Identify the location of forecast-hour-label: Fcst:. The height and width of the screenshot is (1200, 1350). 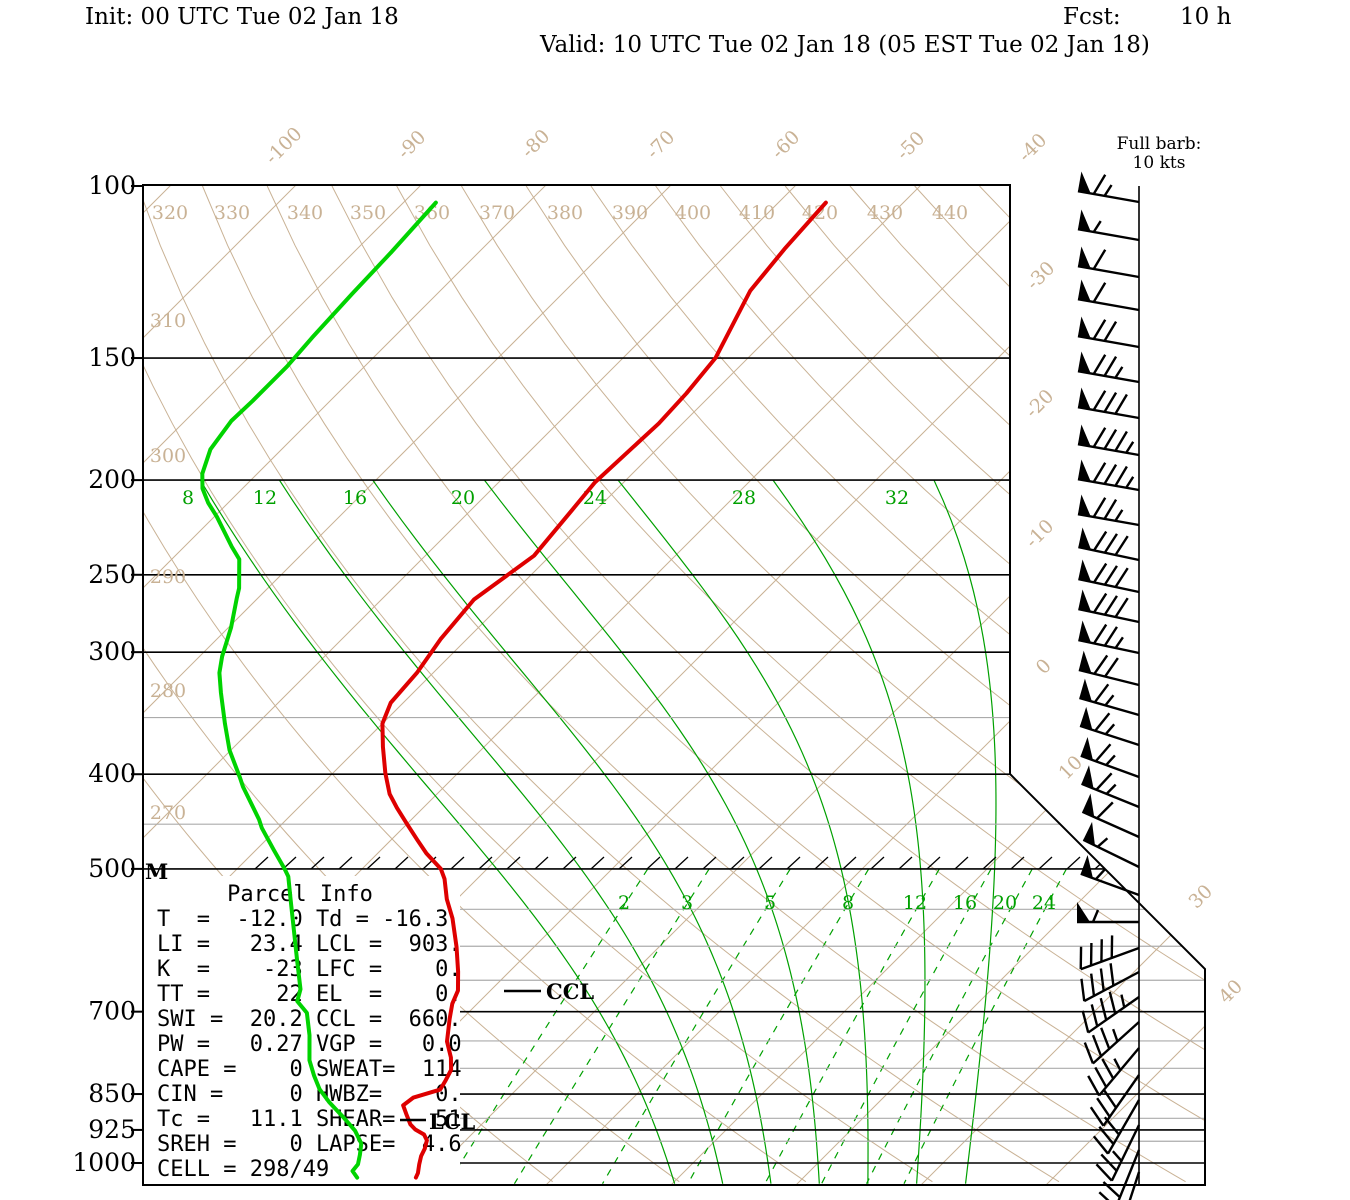
(1092, 17).